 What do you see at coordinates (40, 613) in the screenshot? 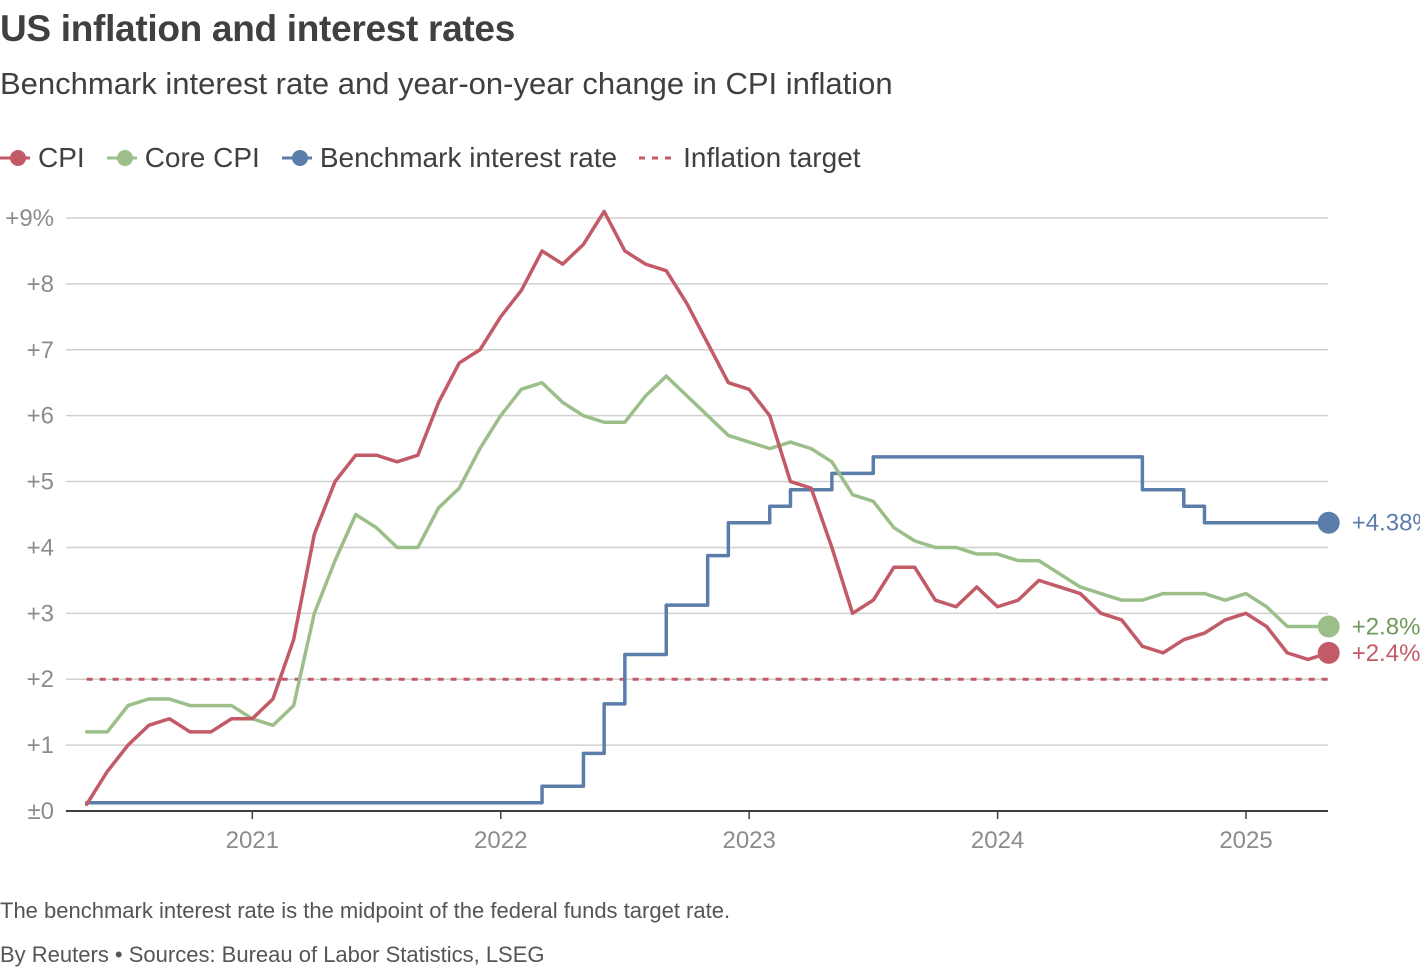
I see `y-tick-label-3: +3` at bounding box center [40, 613].